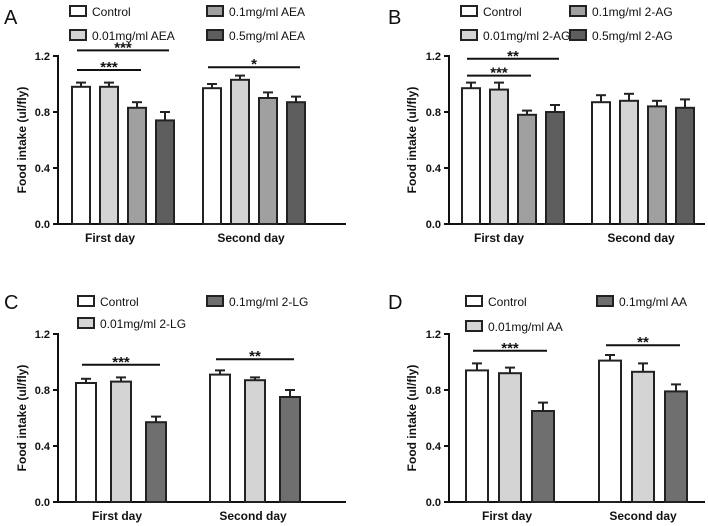 Image resolution: width=708 pixels, height=526 pixels. I want to click on legend-label: 0.01mg/ml 2-LG, so click(143, 324).